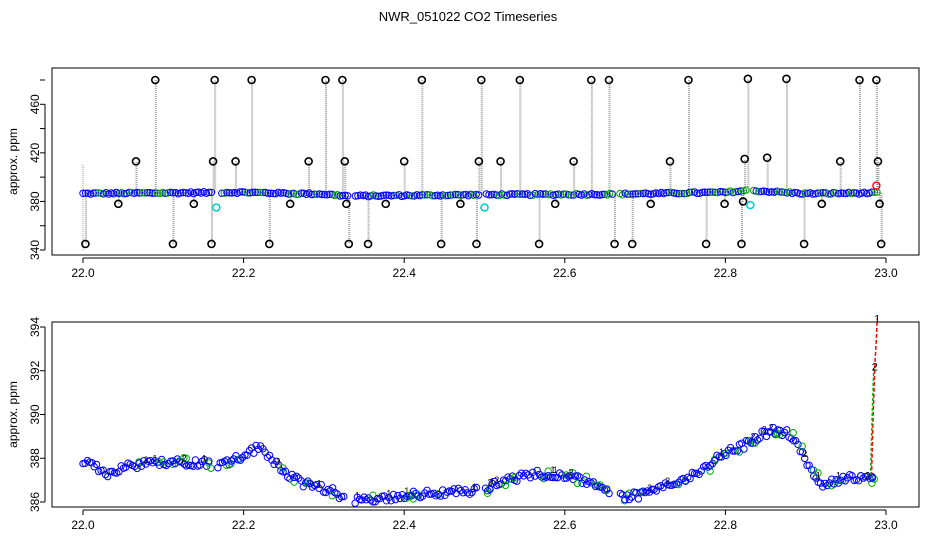  Describe the element at coordinates (35, 458) in the screenshot. I see `y-tick-label: 388` at that location.